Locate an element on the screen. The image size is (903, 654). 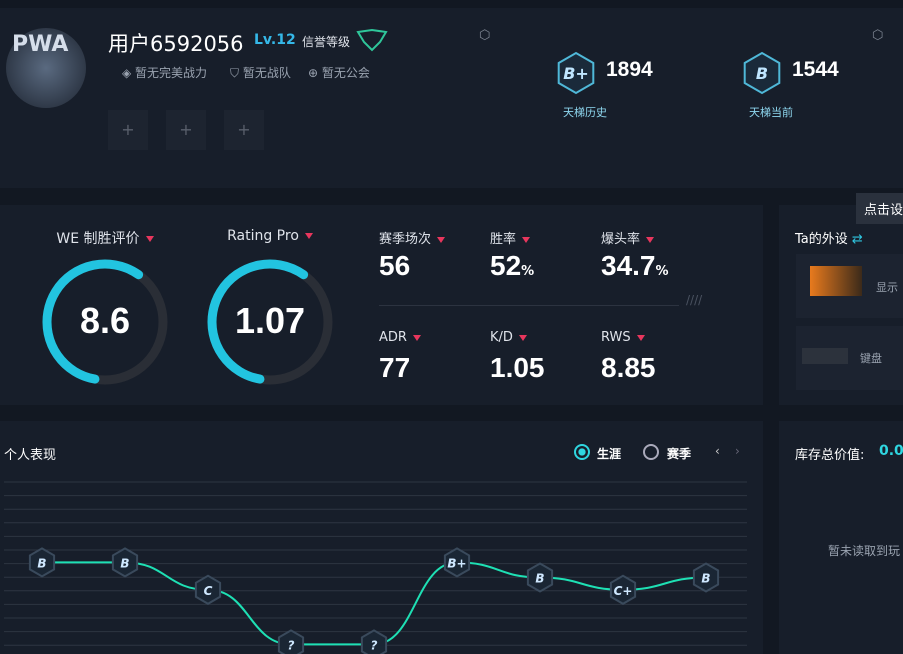
stat-label: 胜率 is located at coordinates (510, 237).